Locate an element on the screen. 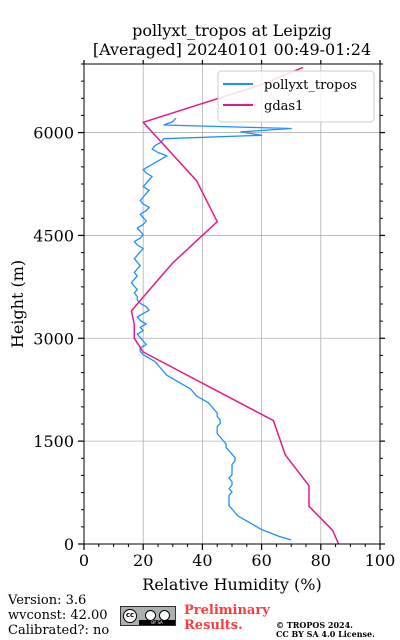 This screenshot has height=640, width=400. y-axis-label: Height (m) is located at coordinates (17, 304).